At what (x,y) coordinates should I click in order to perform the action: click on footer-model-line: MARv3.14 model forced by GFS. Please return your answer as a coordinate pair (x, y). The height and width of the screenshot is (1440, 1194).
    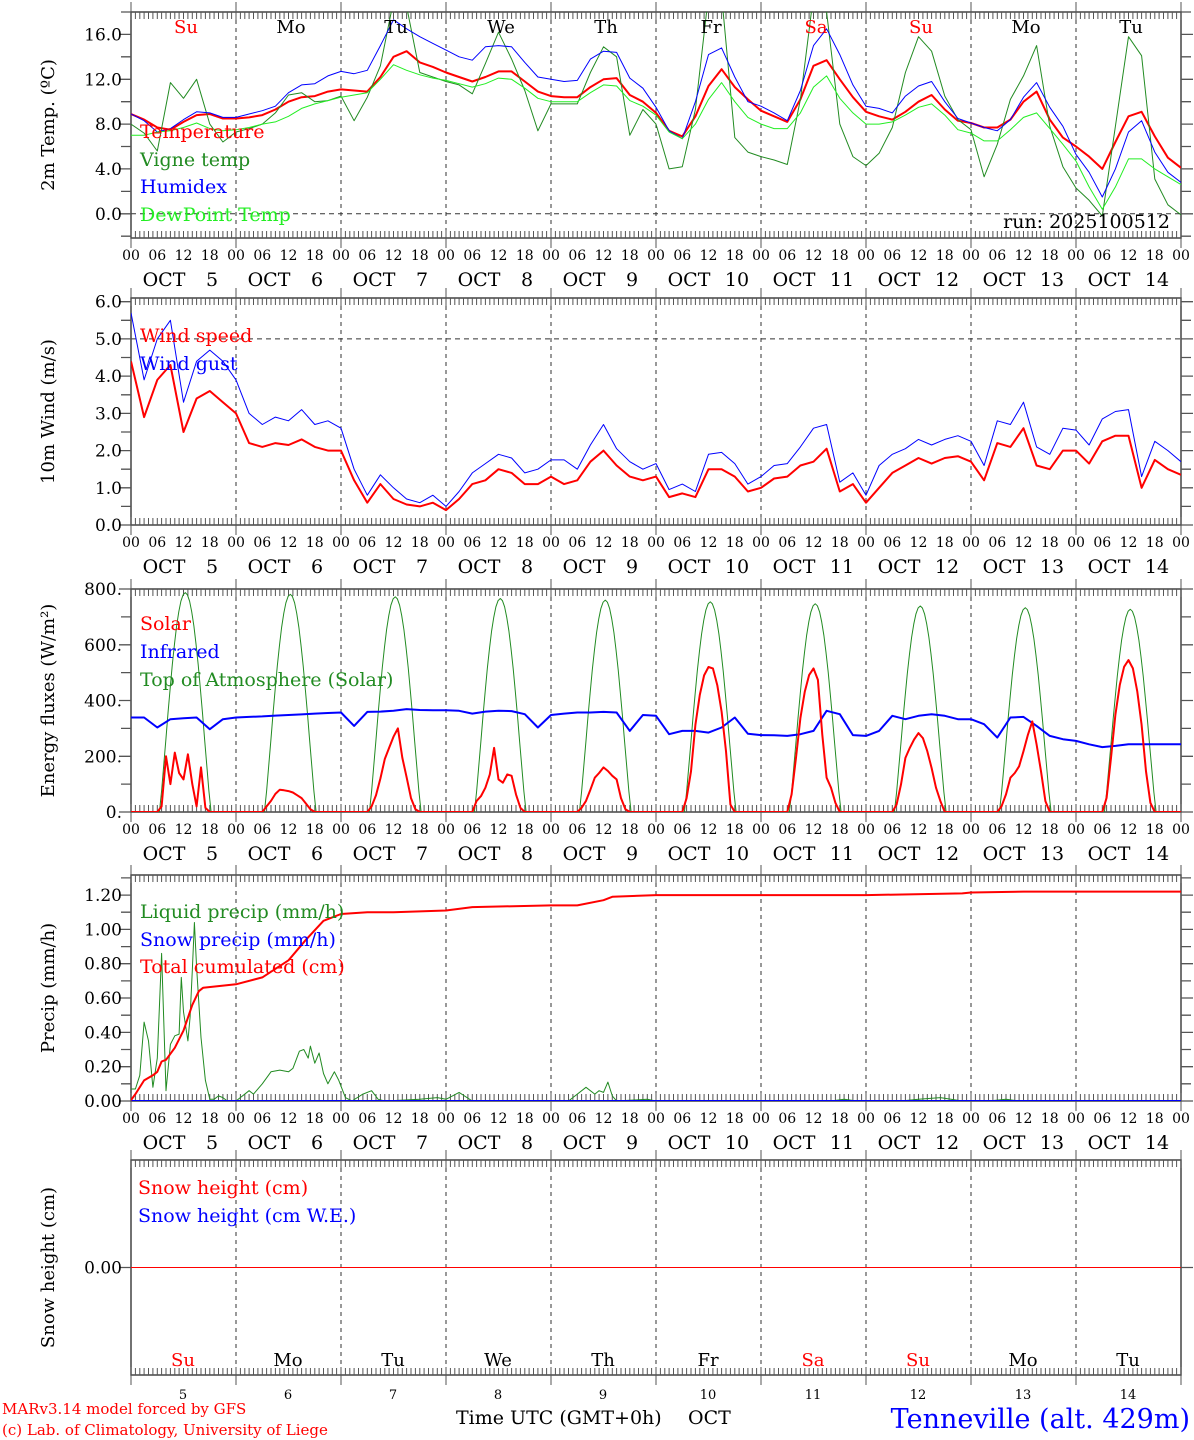
    Looking at the image, I should click on (124, 1409).